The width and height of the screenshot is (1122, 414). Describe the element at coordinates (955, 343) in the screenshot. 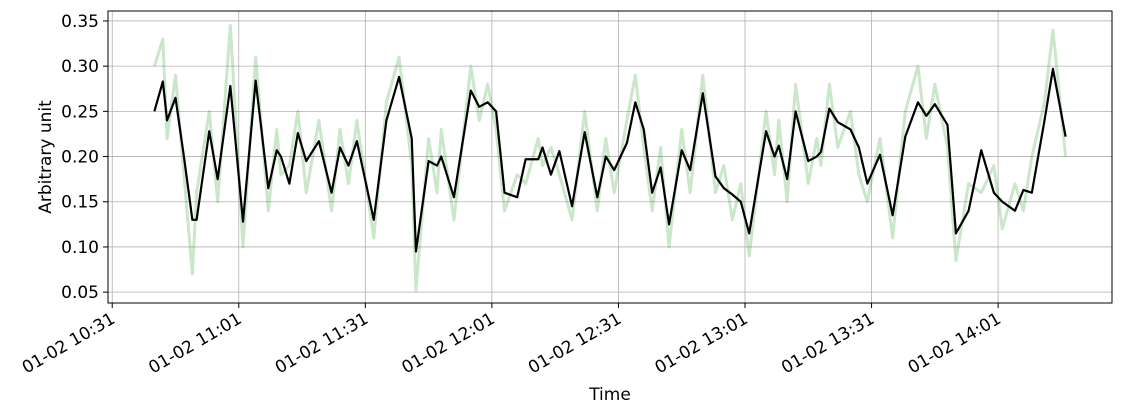

I see `x-tick-label: 01-02 14:01` at that location.